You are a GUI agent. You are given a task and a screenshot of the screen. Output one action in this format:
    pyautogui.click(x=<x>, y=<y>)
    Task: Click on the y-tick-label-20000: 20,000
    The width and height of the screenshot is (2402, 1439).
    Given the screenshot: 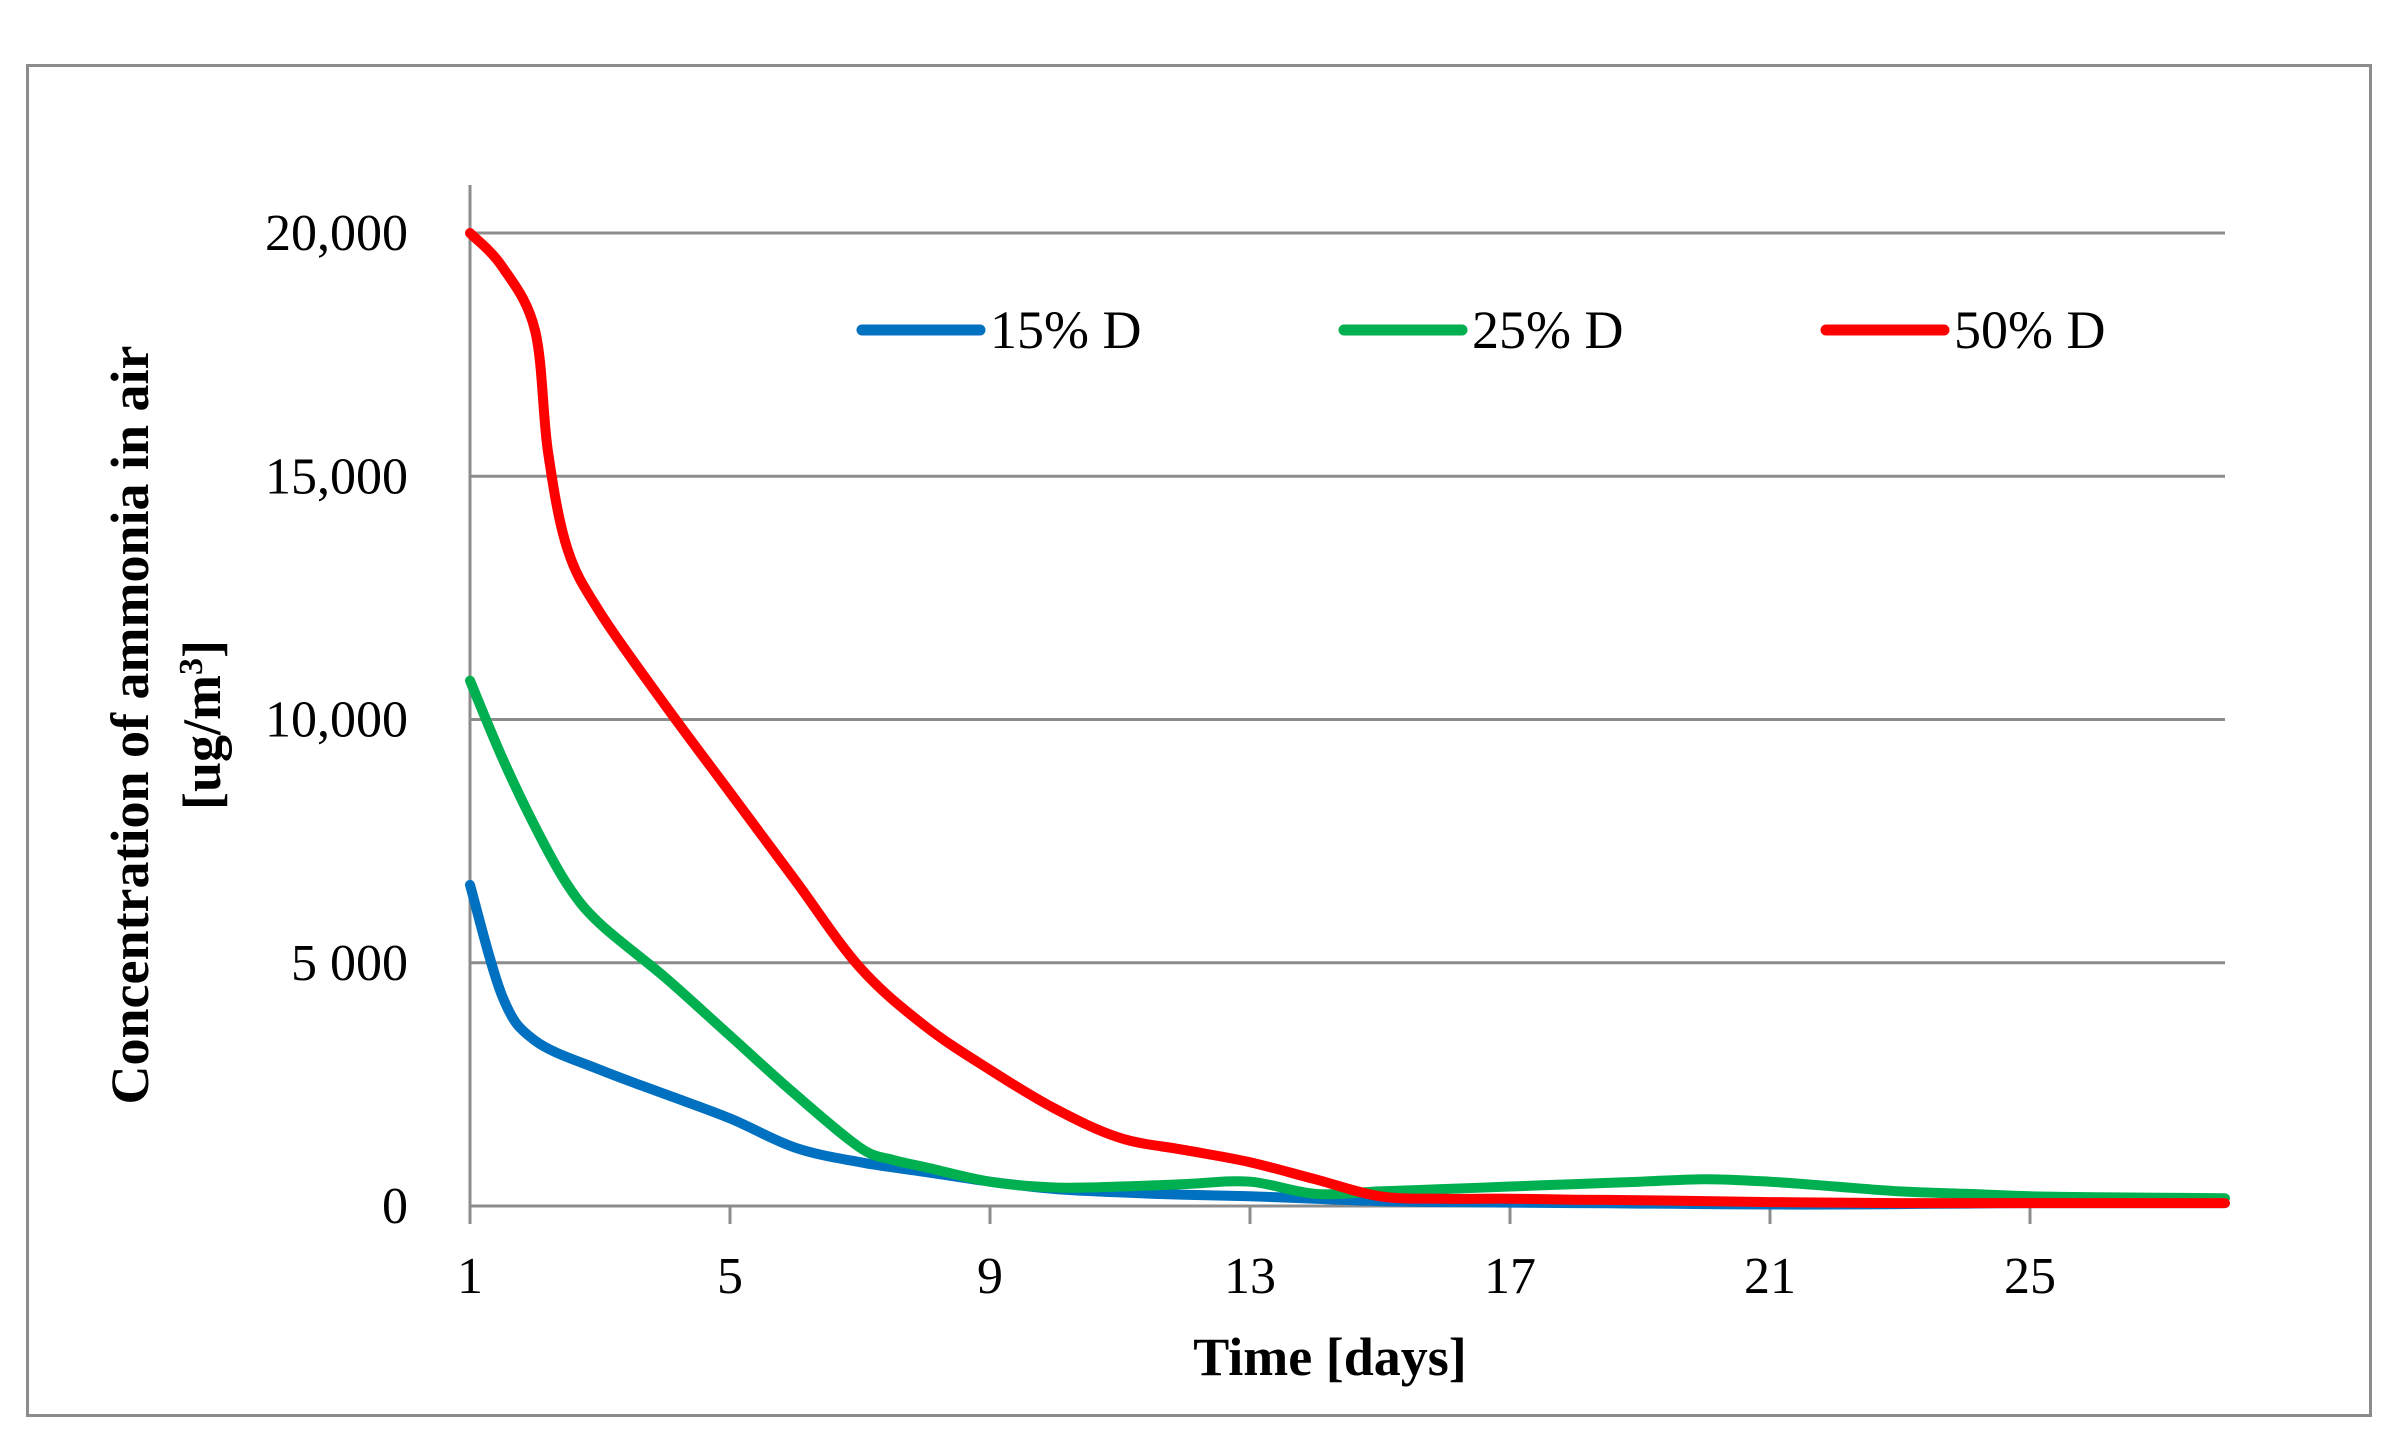 What is the action you would take?
    pyautogui.click(x=336, y=233)
    